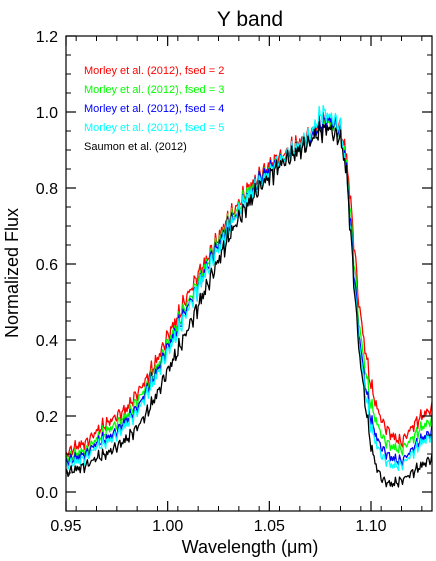  Describe the element at coordinates (47, 189) in the screenshot. I see `y-tick-label: 0.8` at that location.